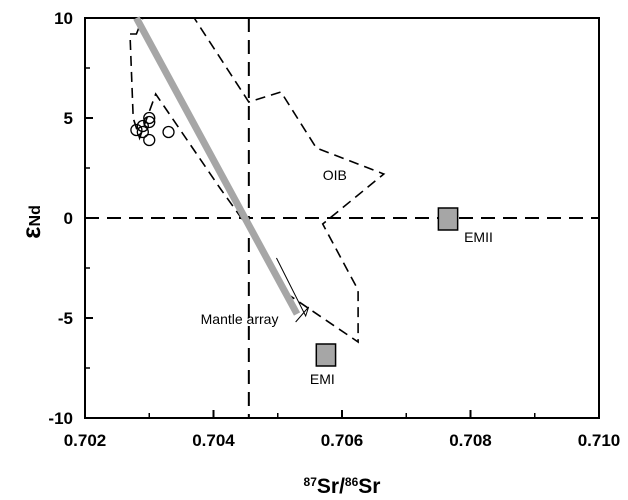  What do you see at coordinates (293, 290) in the screenshot?
I see `mantle-array-leader` at bounding box center [293, 290].